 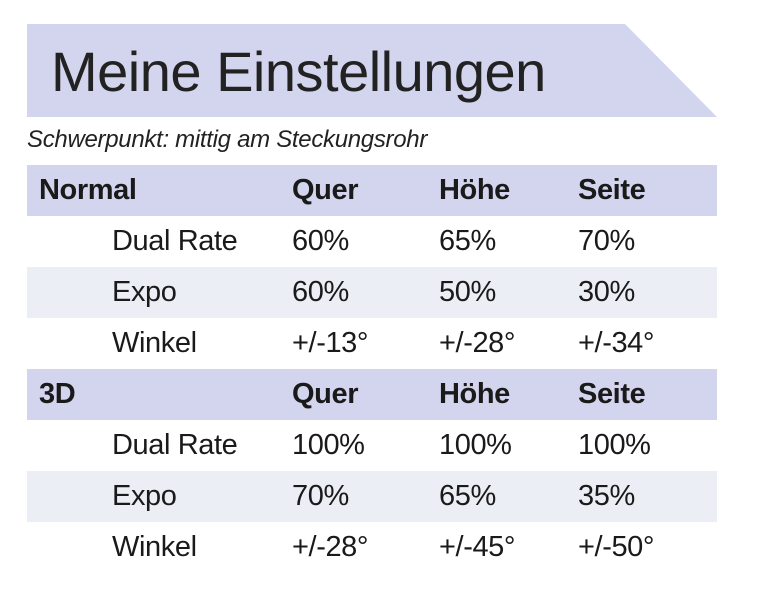 What do you see at coordinates (372, 496) in the screenshot?
I see `table-row: Expo 70% 65% 35%` at bounding box center [372, 496].